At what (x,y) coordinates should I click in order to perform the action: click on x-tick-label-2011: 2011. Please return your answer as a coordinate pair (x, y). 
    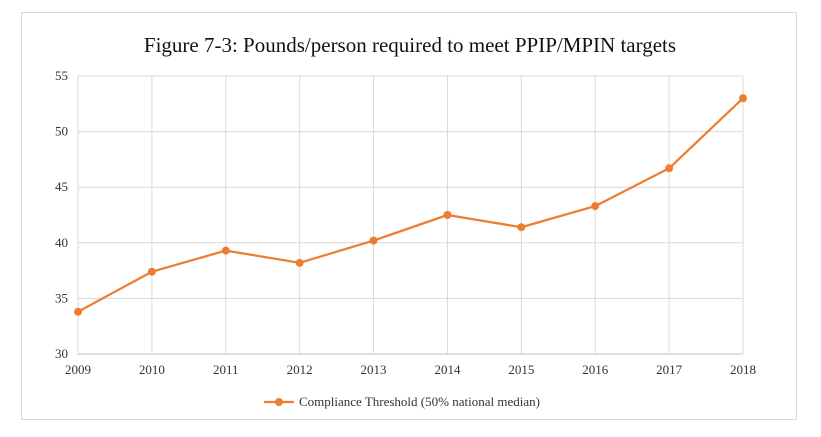
    Looking at the image, I should click on (226, 369).